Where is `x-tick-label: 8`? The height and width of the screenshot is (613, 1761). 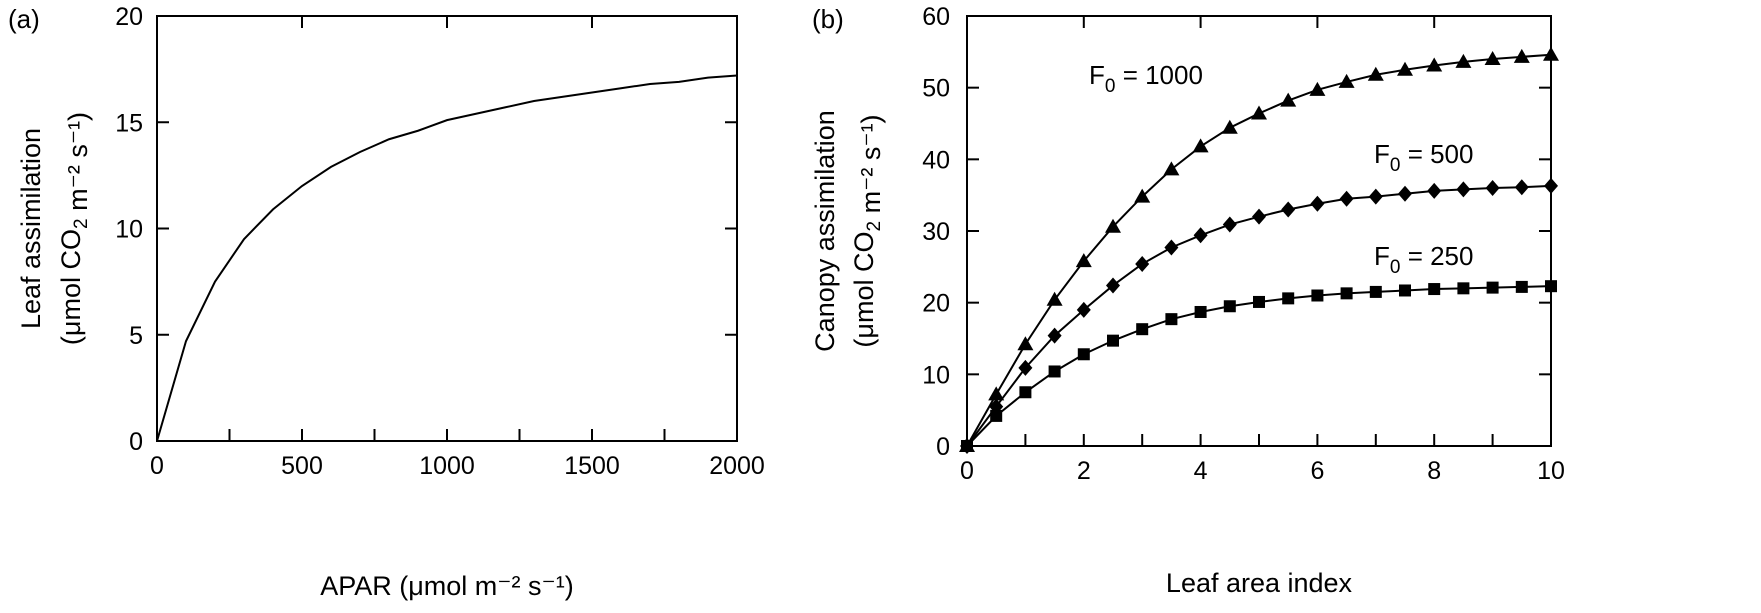
x-tick-label: 8 is located at coordinates (1434, 471).